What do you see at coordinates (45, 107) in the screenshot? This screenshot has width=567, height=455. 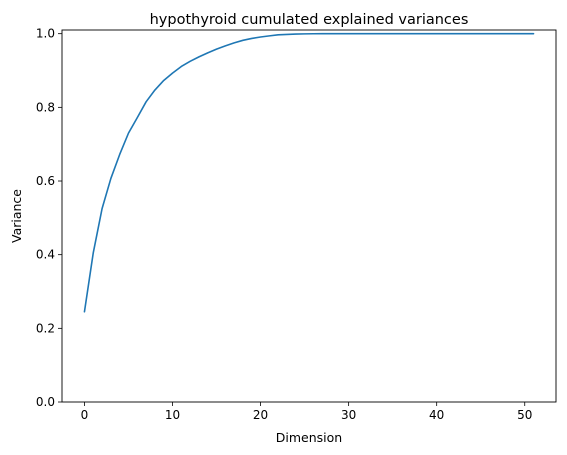 I see `y-tick-label: 0.8` at bounding box center [45, 107].